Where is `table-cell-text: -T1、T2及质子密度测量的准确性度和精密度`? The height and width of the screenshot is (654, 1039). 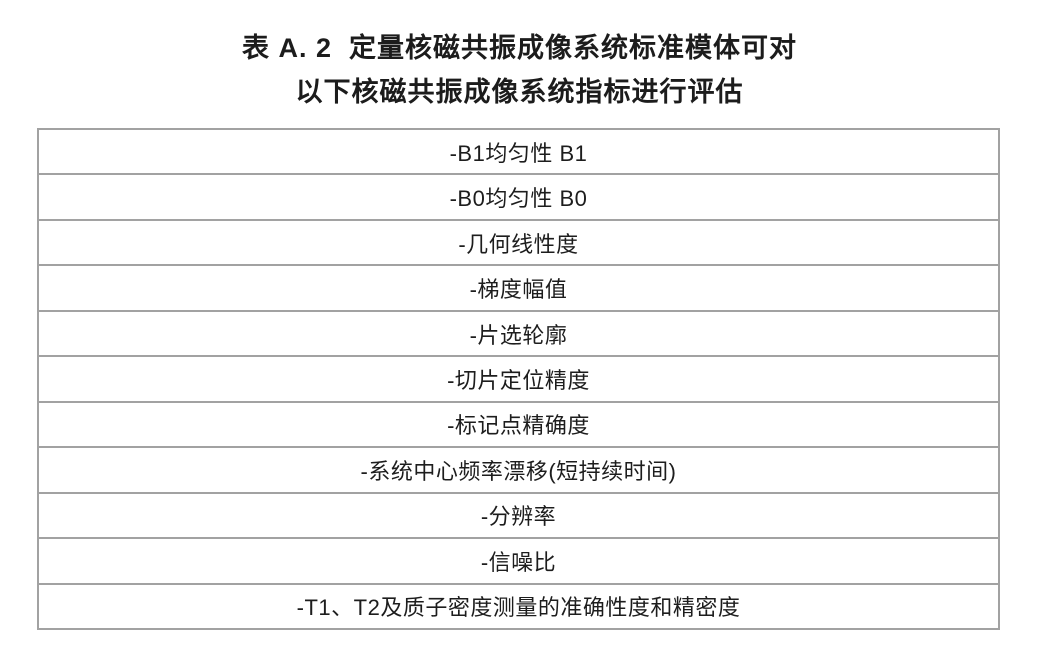
table-cell-text: -T1、T2及质子密度测量的准确性度和精密度 is located at coordinates (518, 608).